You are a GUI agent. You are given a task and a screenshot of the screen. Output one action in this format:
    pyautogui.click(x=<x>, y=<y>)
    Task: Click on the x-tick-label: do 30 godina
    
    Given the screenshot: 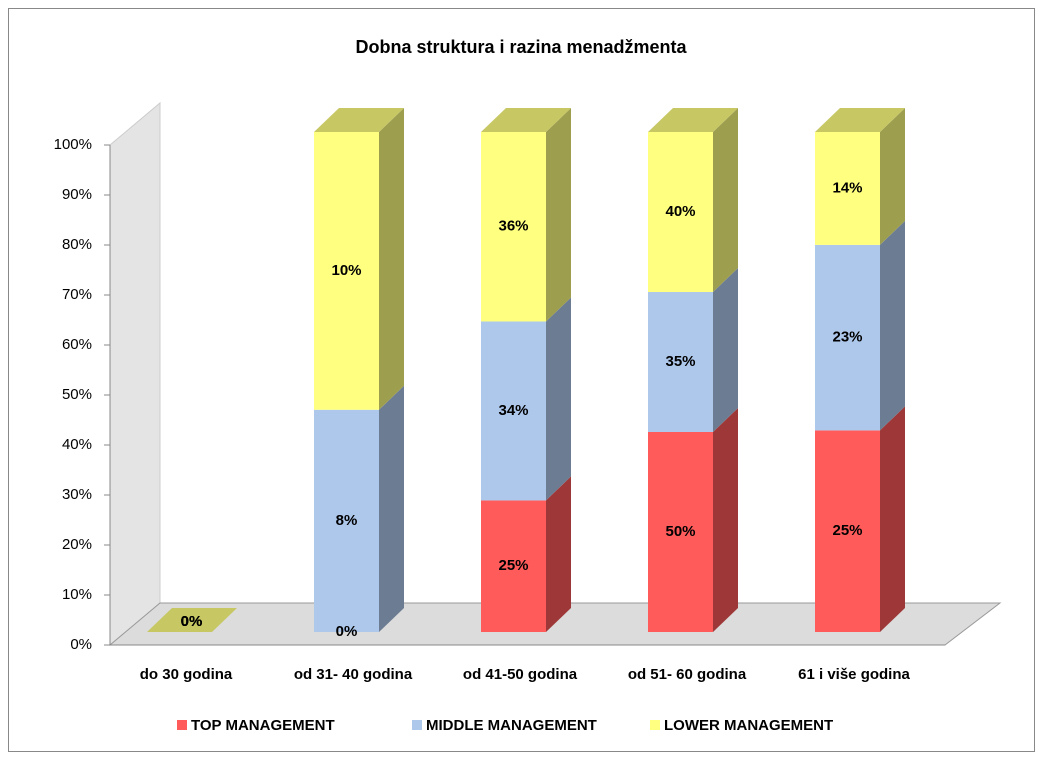 What is the action you would take?
    pyautogui.click(x=186, y=674)
    